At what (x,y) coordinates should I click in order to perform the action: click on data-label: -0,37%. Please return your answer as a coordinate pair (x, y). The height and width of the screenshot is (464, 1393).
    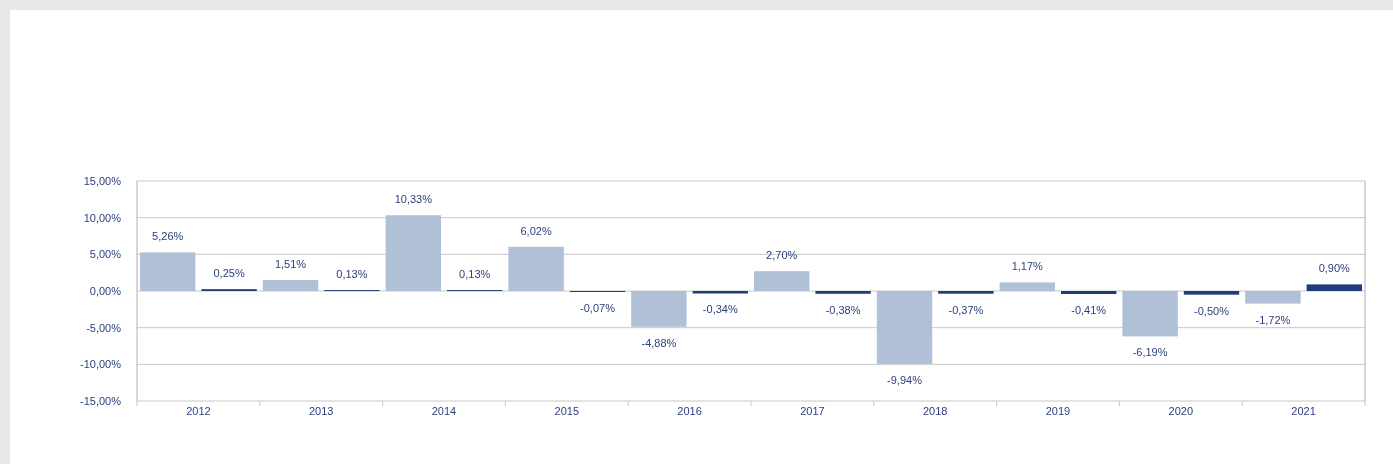
    Looking at the image, I should click on (966, 309).